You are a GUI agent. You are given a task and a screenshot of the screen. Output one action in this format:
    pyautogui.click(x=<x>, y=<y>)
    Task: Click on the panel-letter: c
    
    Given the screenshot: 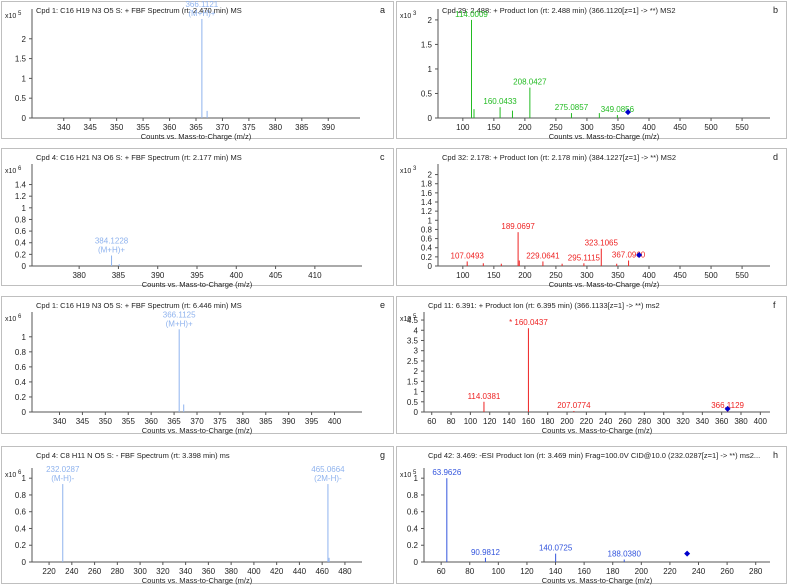 What is the action you would take?
    pyautogui.click(x=382, y=157)
    